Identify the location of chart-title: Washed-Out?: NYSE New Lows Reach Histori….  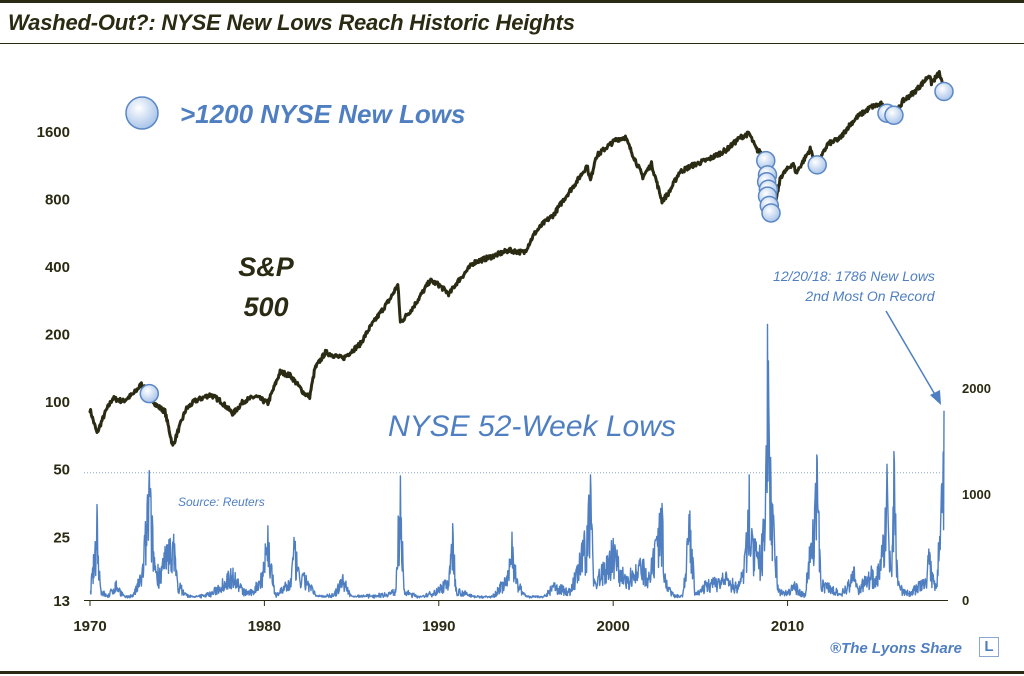
(291, 22).